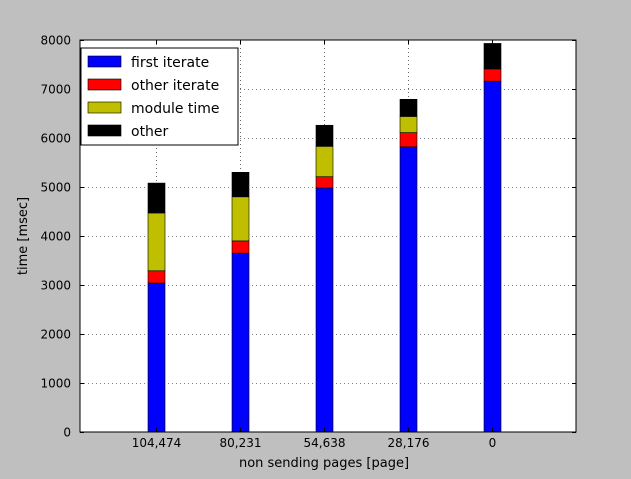 The width and height of the screenshot is (631, 479). What do you see at coordinates (55, 188) in the screenshot?
I see `y-tick-label: 5000` at bounding box center [55, 188].